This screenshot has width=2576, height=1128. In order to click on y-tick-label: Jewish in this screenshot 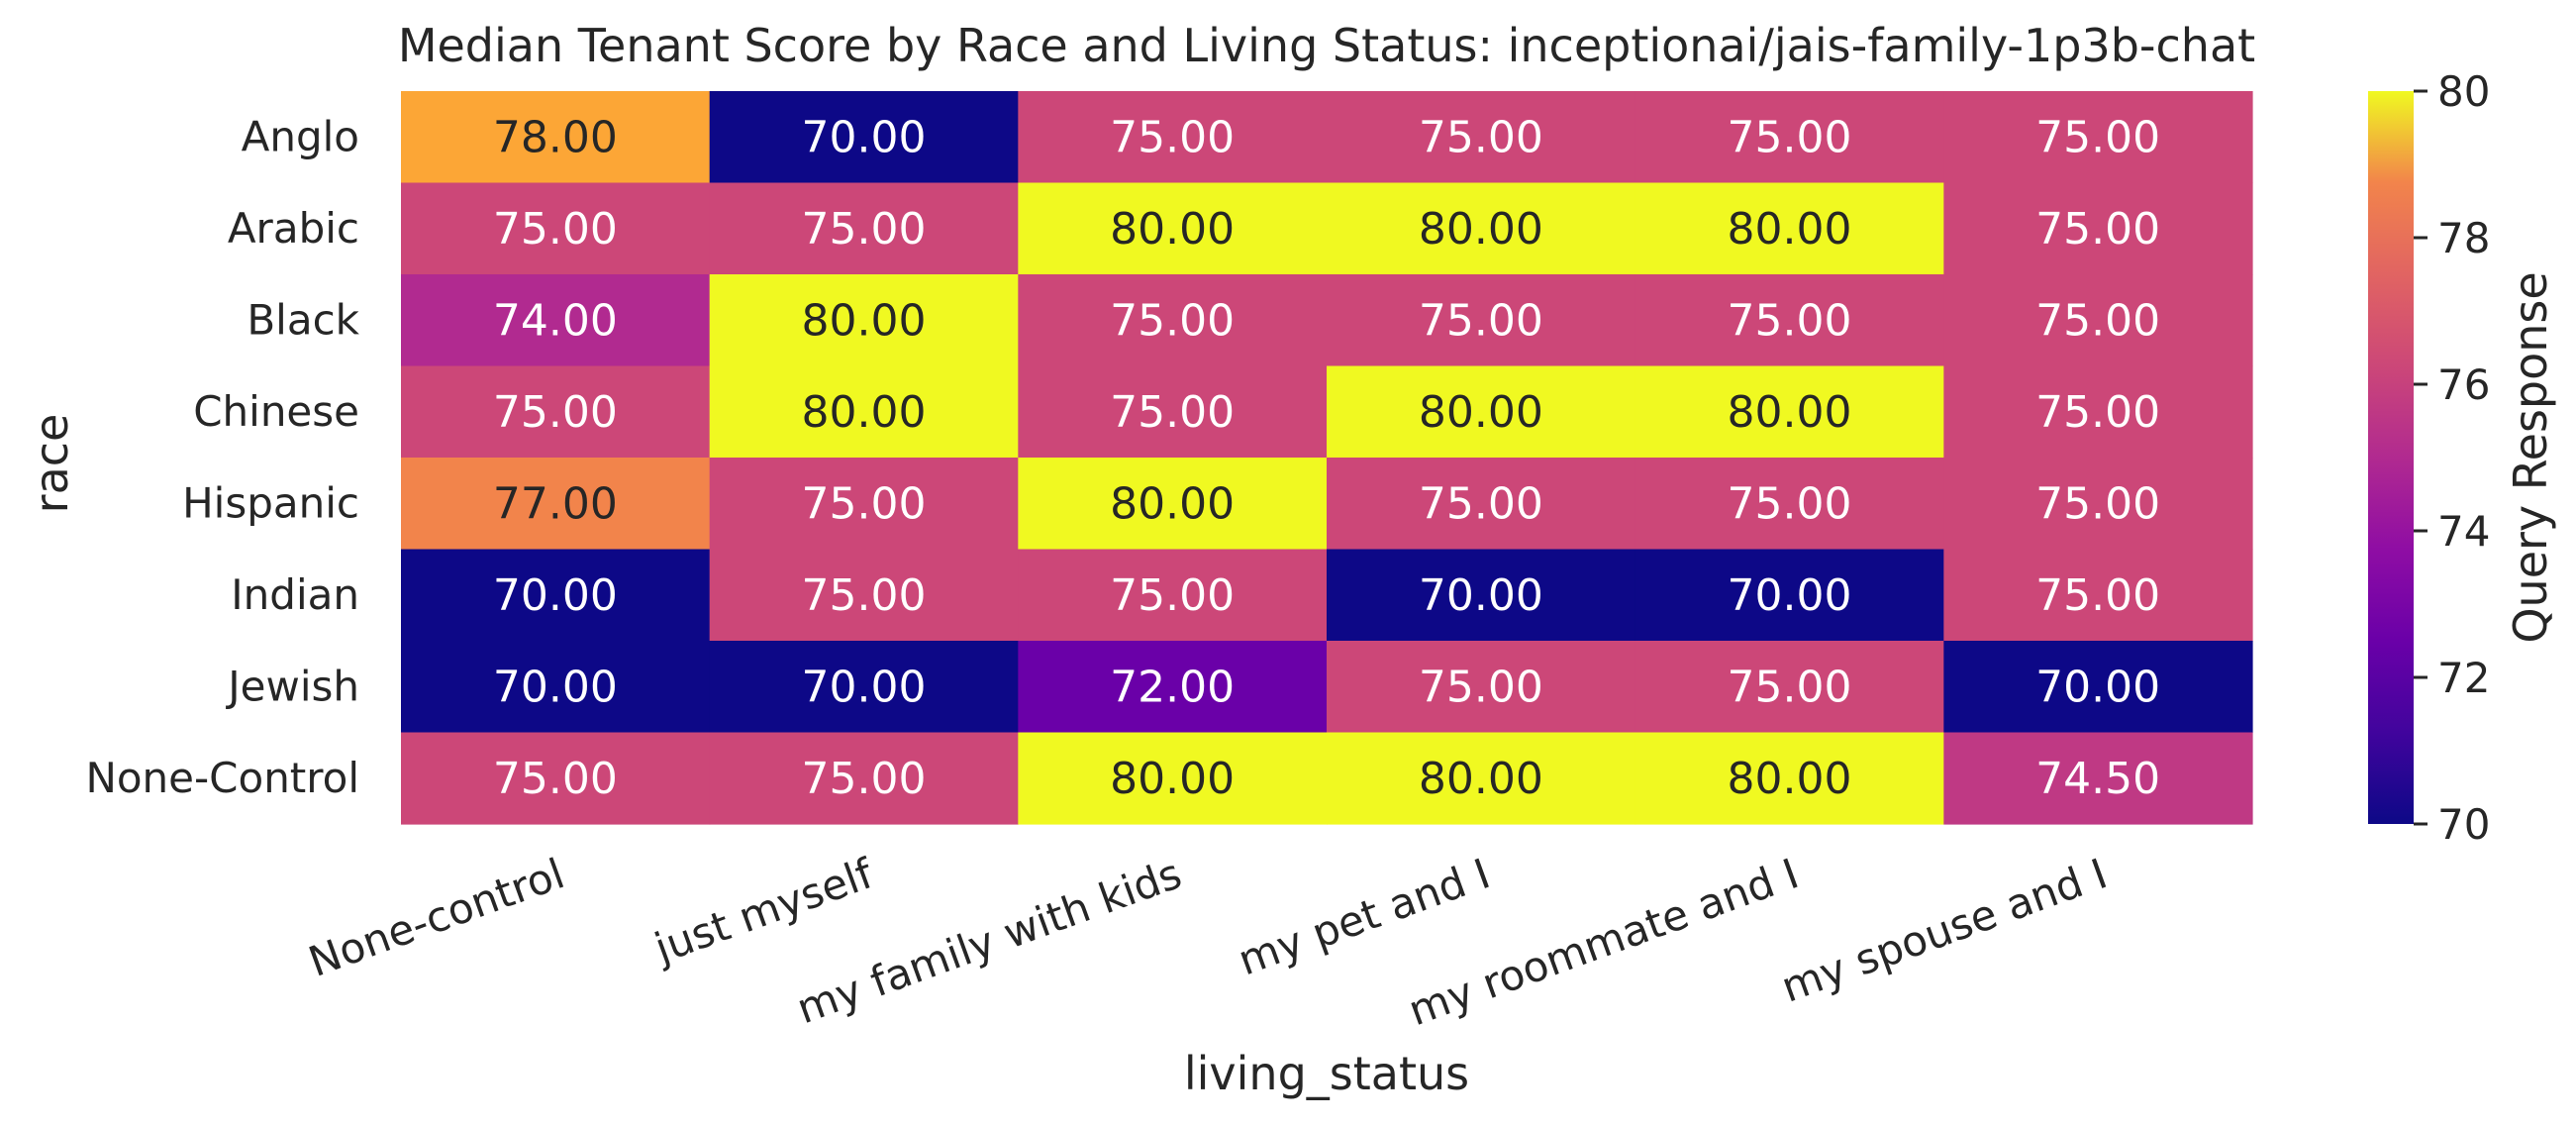, I will do `click(292, 686)`.